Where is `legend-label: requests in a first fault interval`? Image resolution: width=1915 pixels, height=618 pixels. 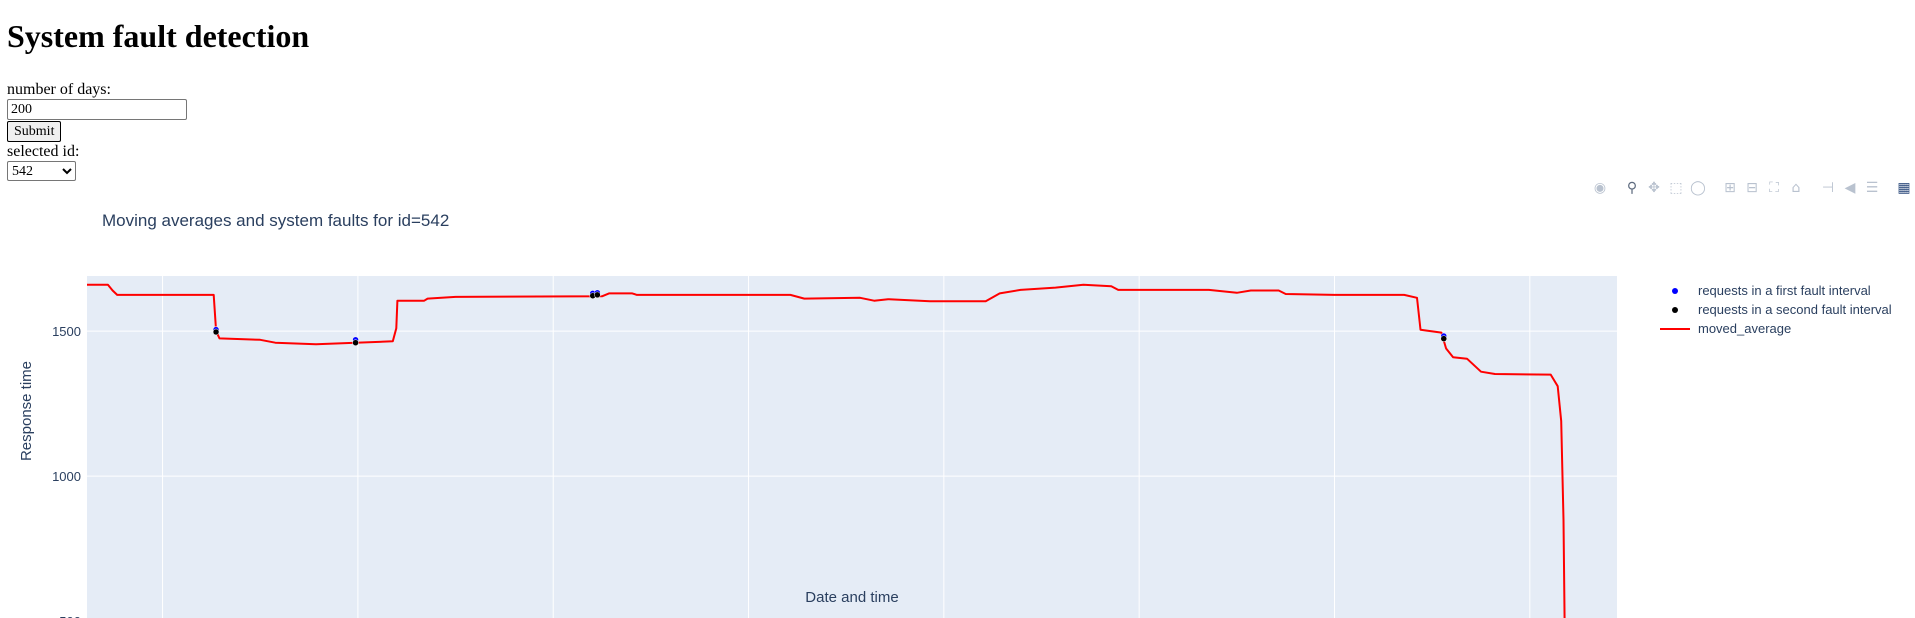
legend-label: requests in a first fault interval is located at coordinates (1784, 290).